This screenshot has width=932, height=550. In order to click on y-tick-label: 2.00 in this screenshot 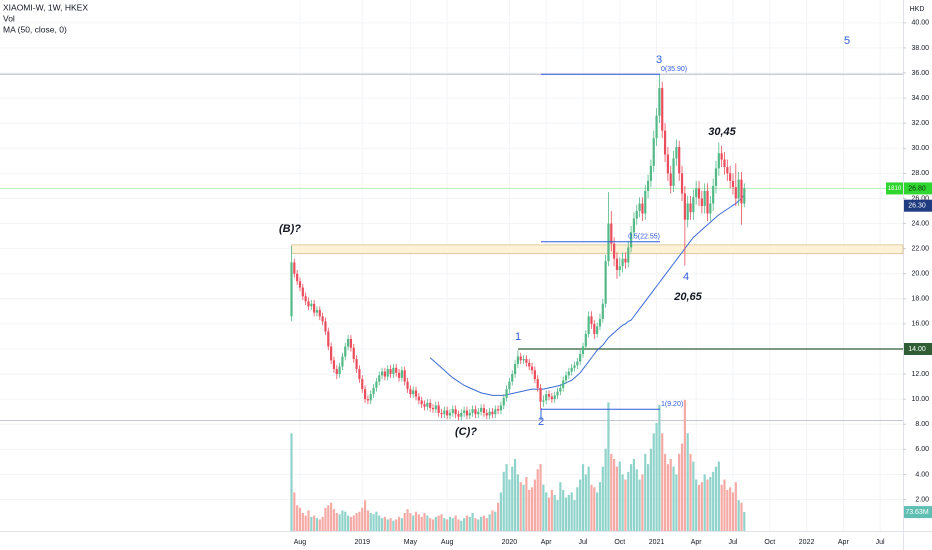, I will do `click(922, 499)`.